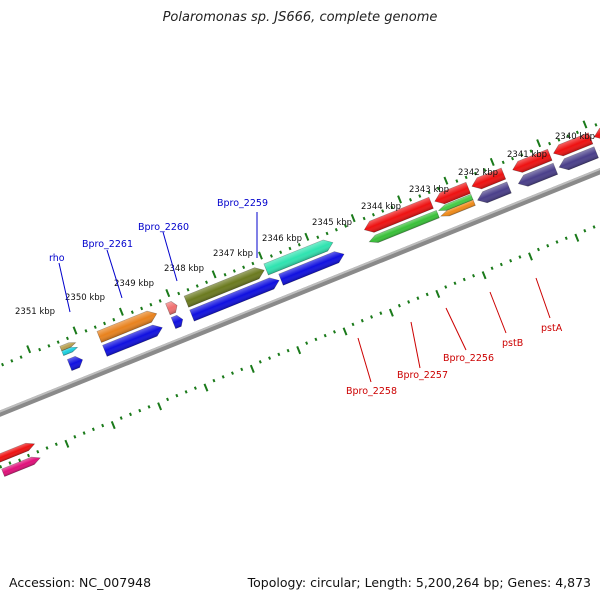 The width and height of the screenshot is (600, 600). What do you see at coordinates (332, 223) in the screenshot?
I see `scale-label: 2345 kbp` at bounding box center [332, 223].